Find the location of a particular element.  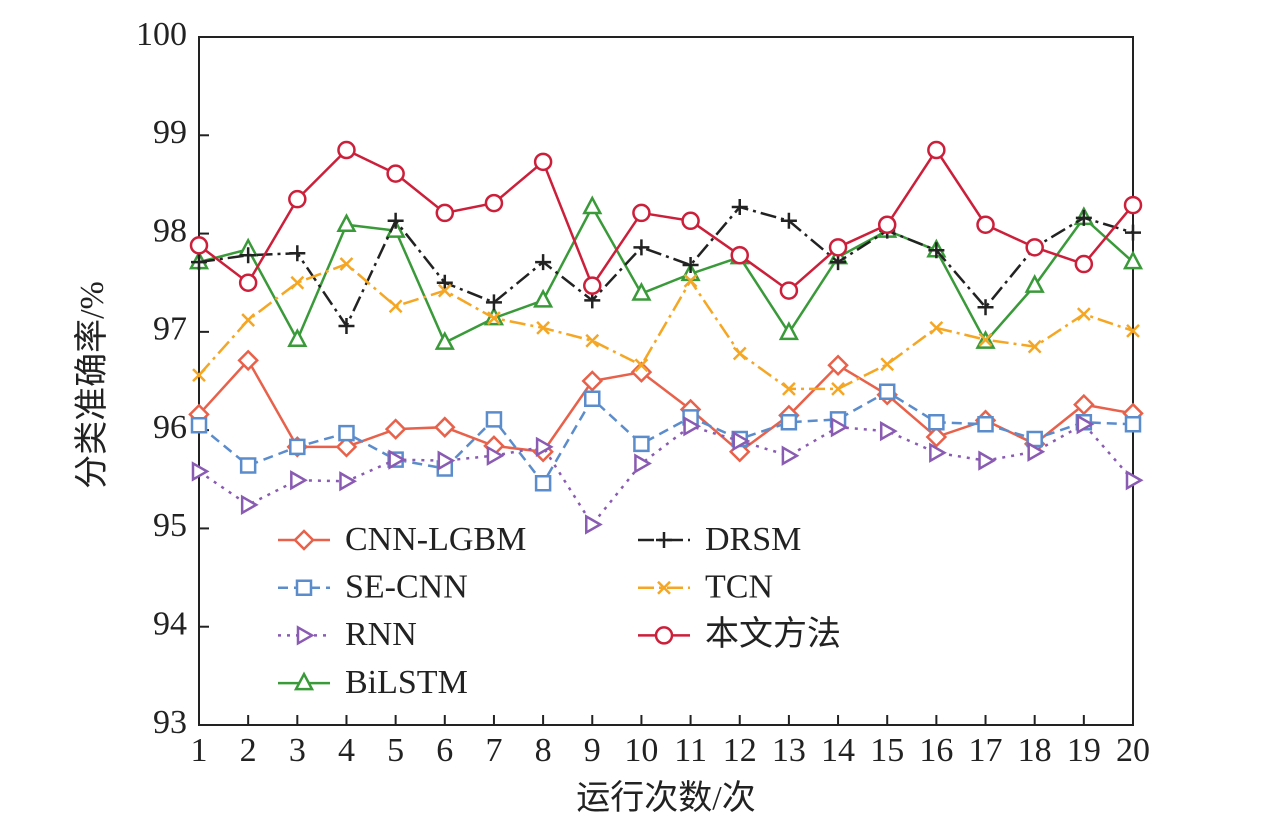

x-tick-label: 1 is located at coordinates (199, 750).